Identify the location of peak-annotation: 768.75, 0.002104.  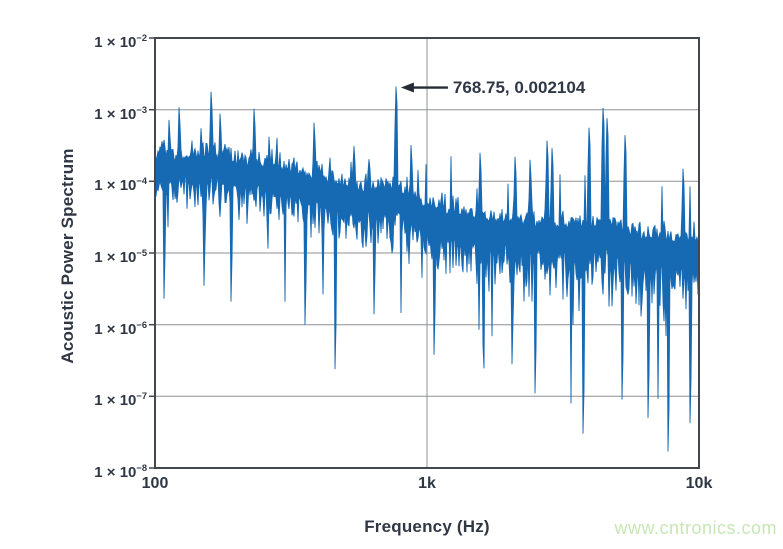
(519, 87).